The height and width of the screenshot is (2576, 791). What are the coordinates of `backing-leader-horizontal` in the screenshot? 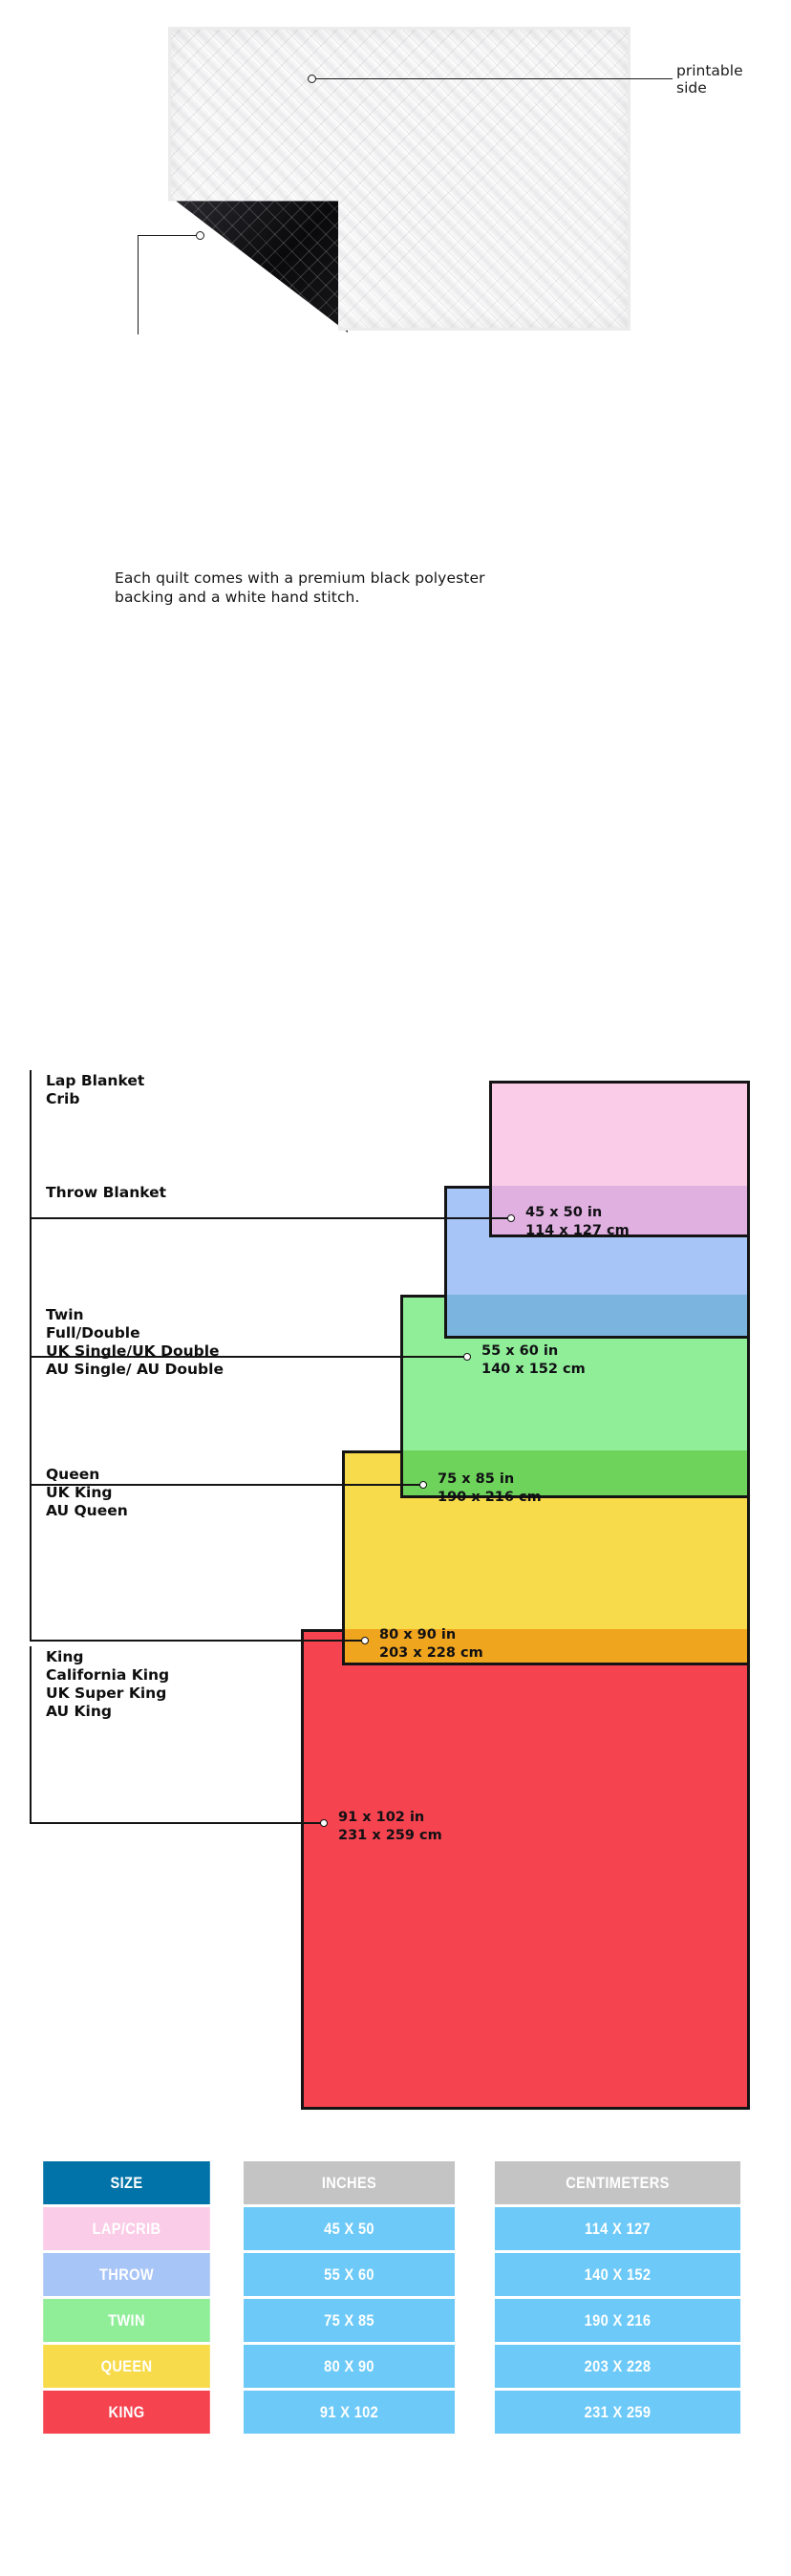 It's located at (167, 236).